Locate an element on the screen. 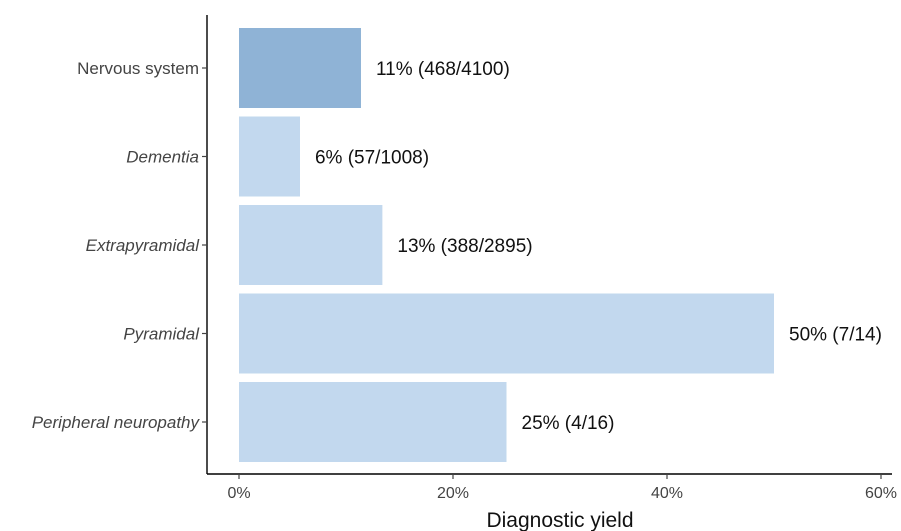 The height and width of the screenshot is (531, 901). data-label: 25% (4/16) is located at coordinates (568, 423).